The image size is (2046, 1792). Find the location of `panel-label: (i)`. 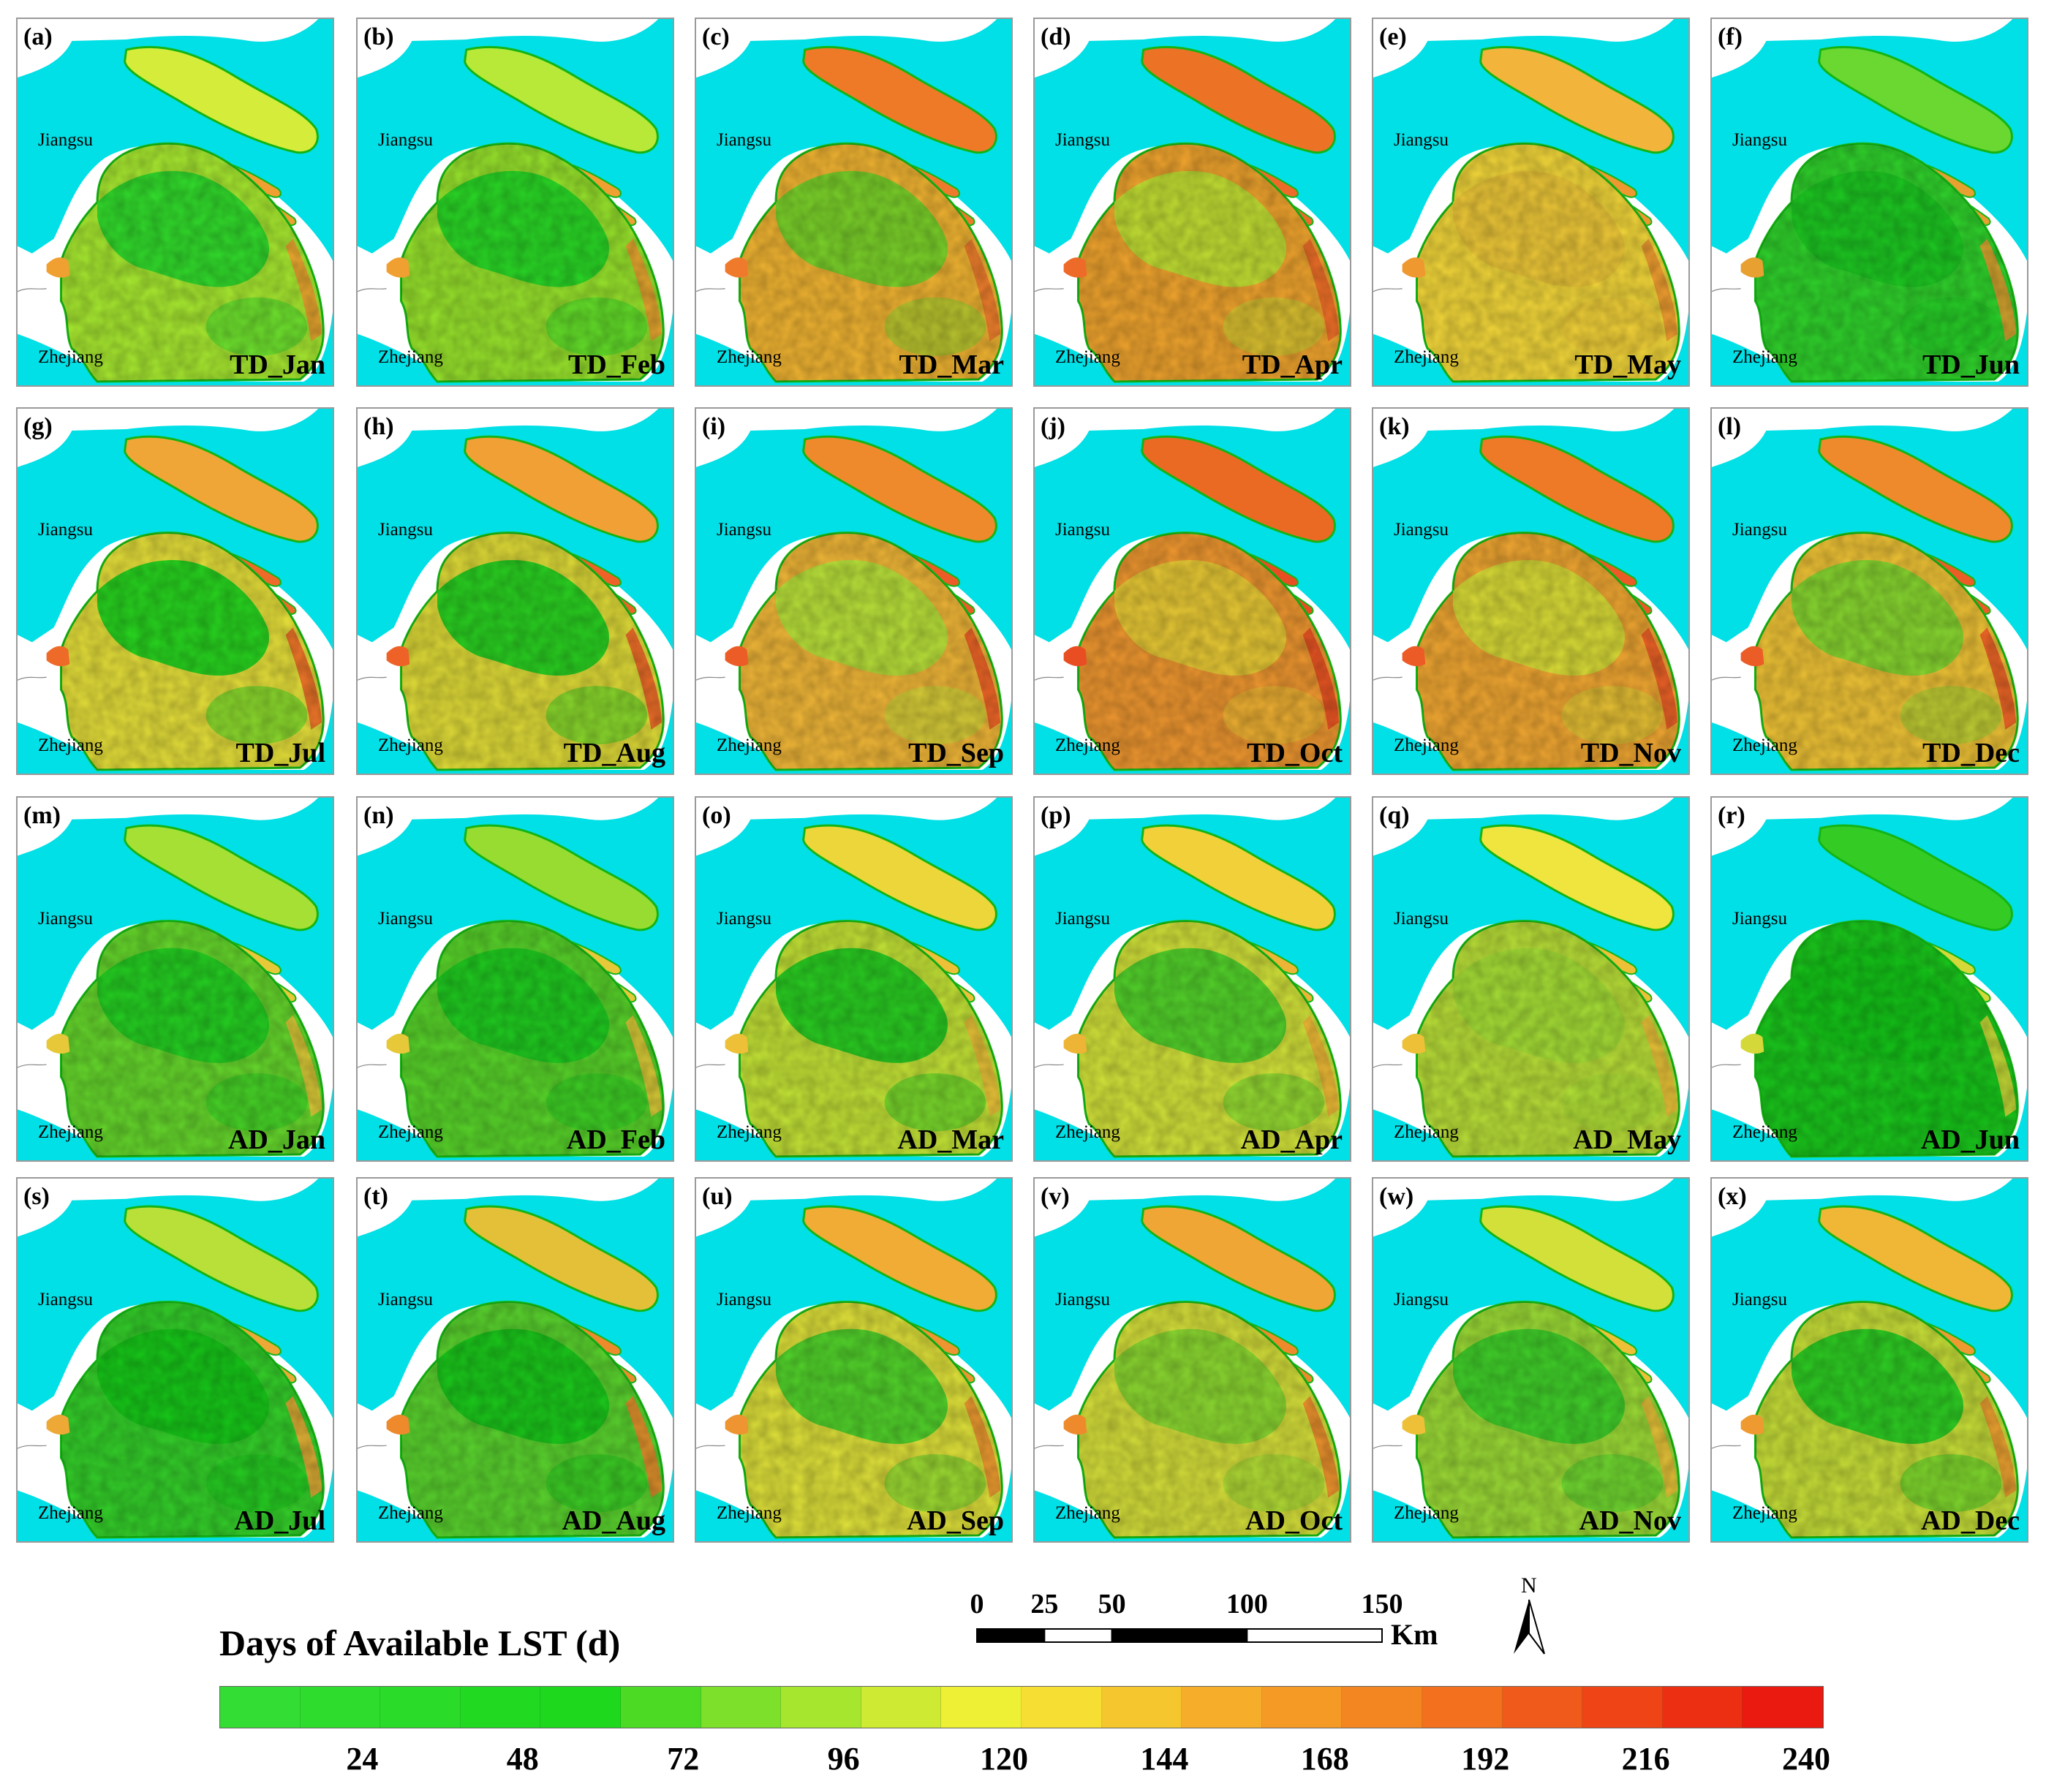

panel-label: (i) is located at coordinates (714, 426).